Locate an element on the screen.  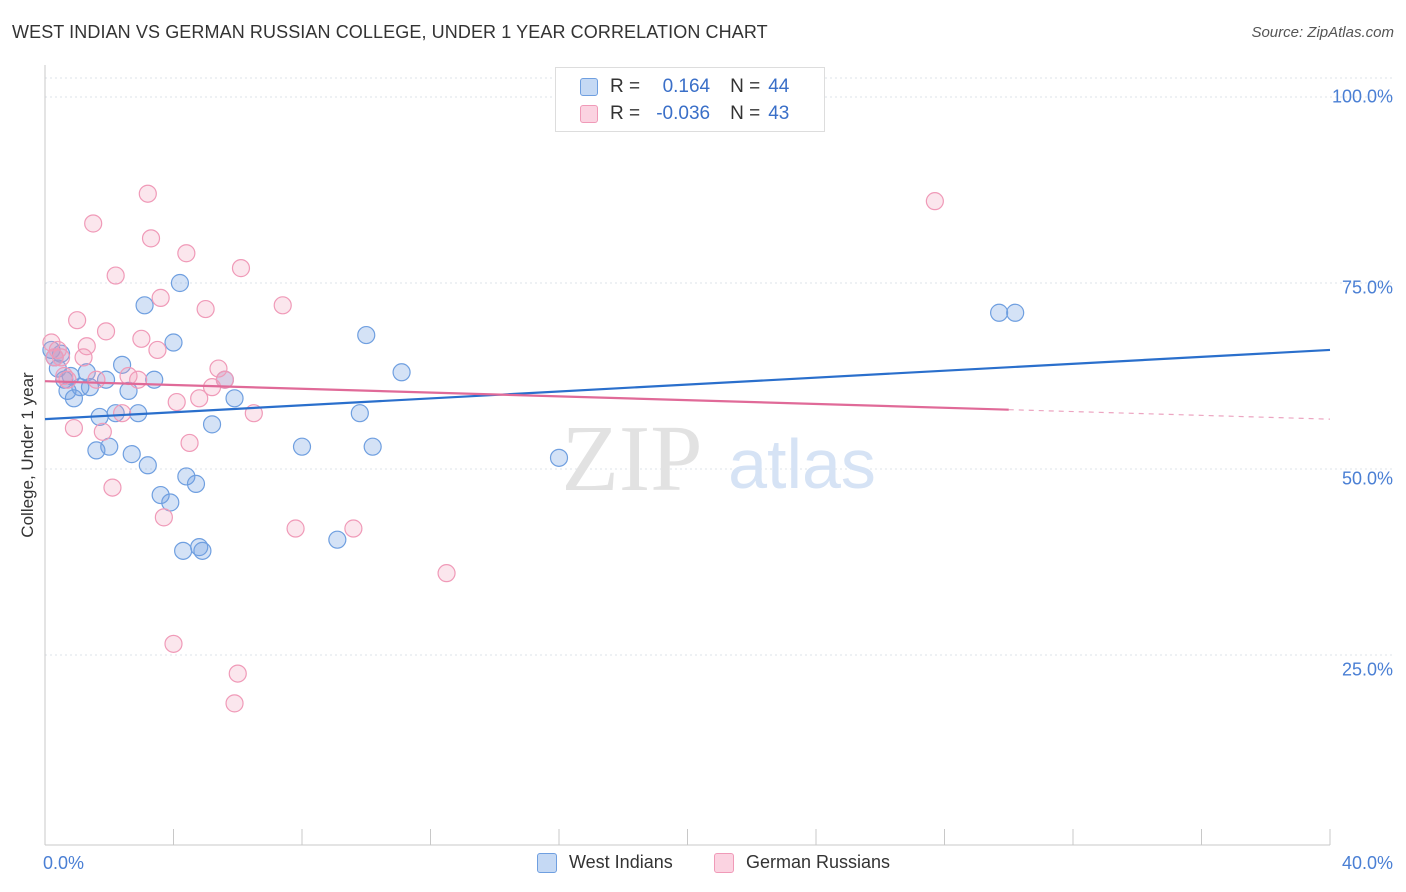
west-indians-trend-line is located at coordinates (687, 384).